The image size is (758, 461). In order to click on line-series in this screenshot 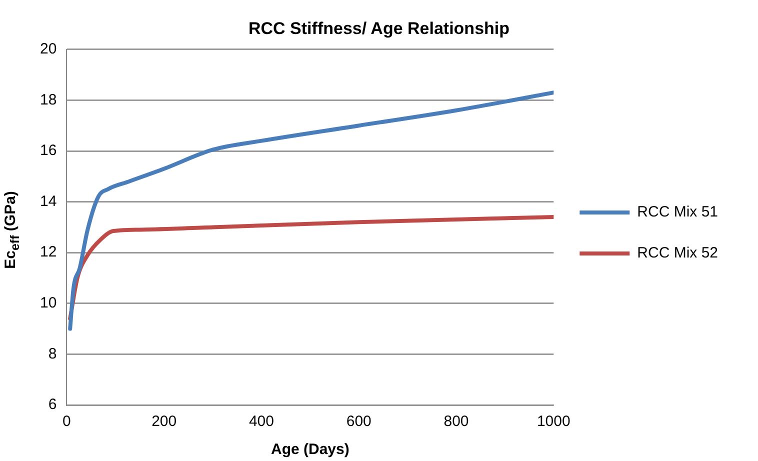, I will do `click(311, 268)`.